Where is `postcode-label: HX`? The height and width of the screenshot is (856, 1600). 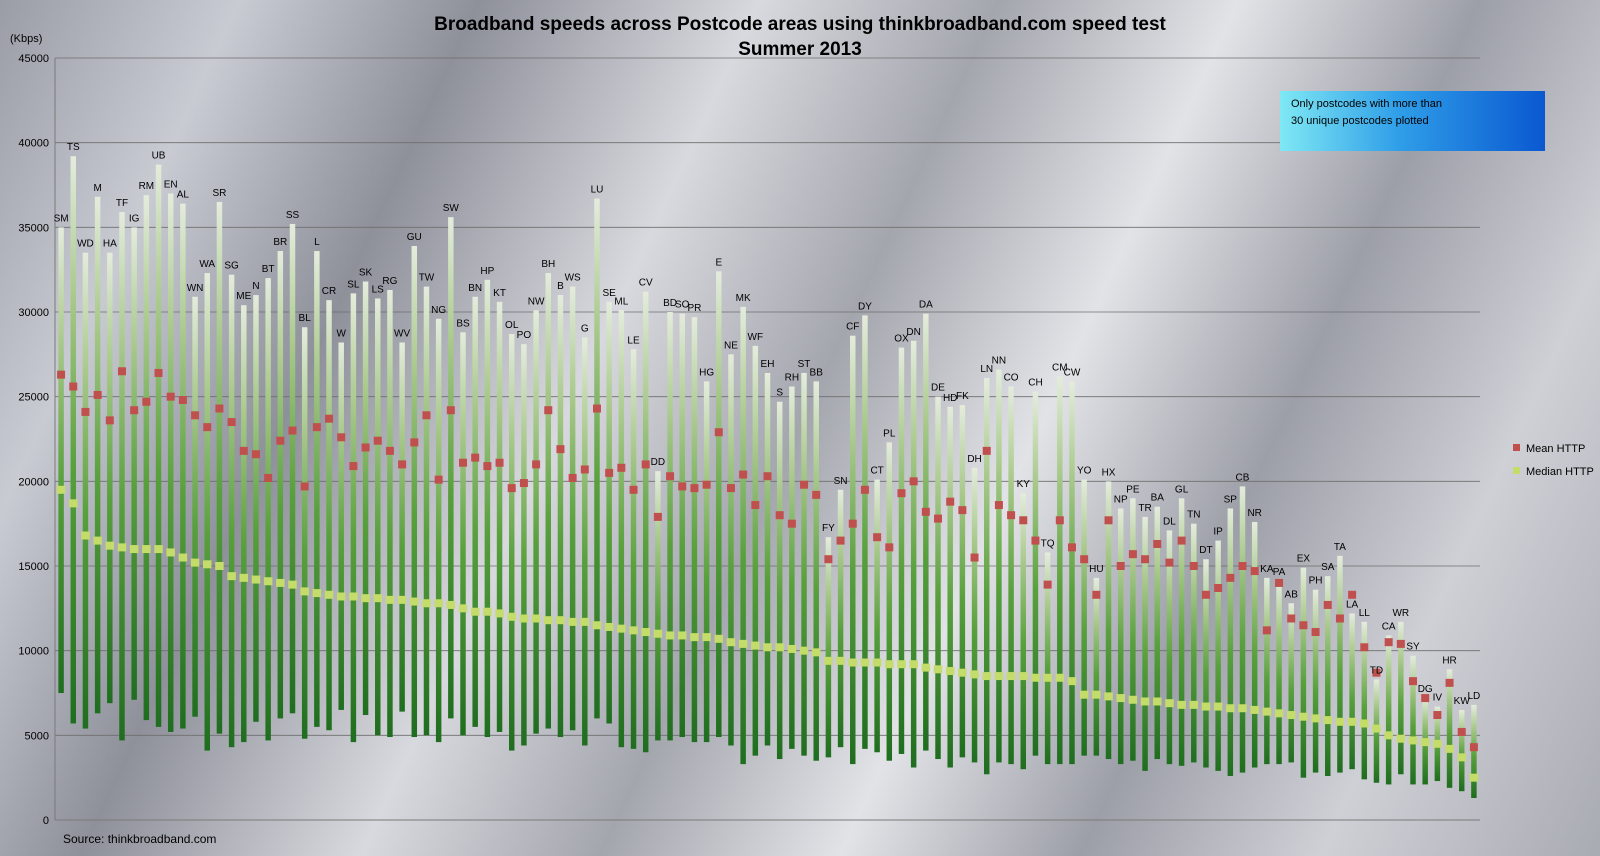 postcode-label: HX is located at coordinates (1109, 472).